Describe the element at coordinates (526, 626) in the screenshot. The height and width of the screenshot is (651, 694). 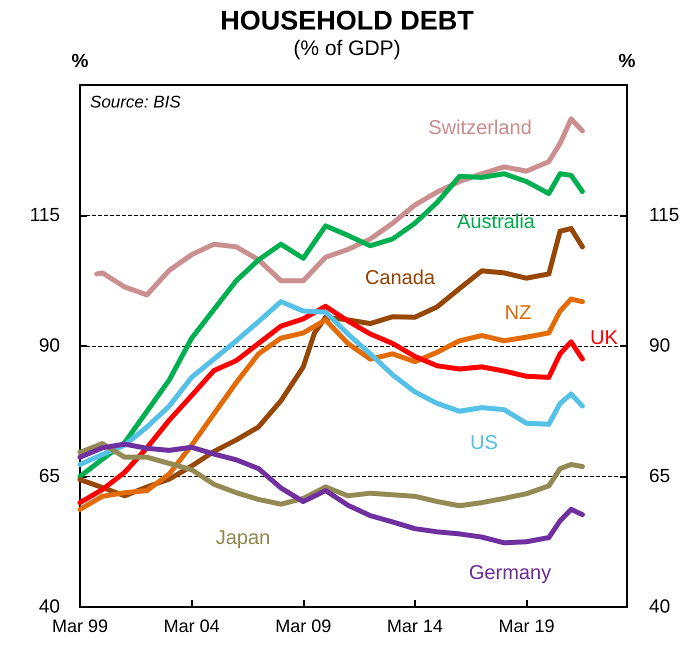
I see `x-tick-label: Mar 19` at that location.